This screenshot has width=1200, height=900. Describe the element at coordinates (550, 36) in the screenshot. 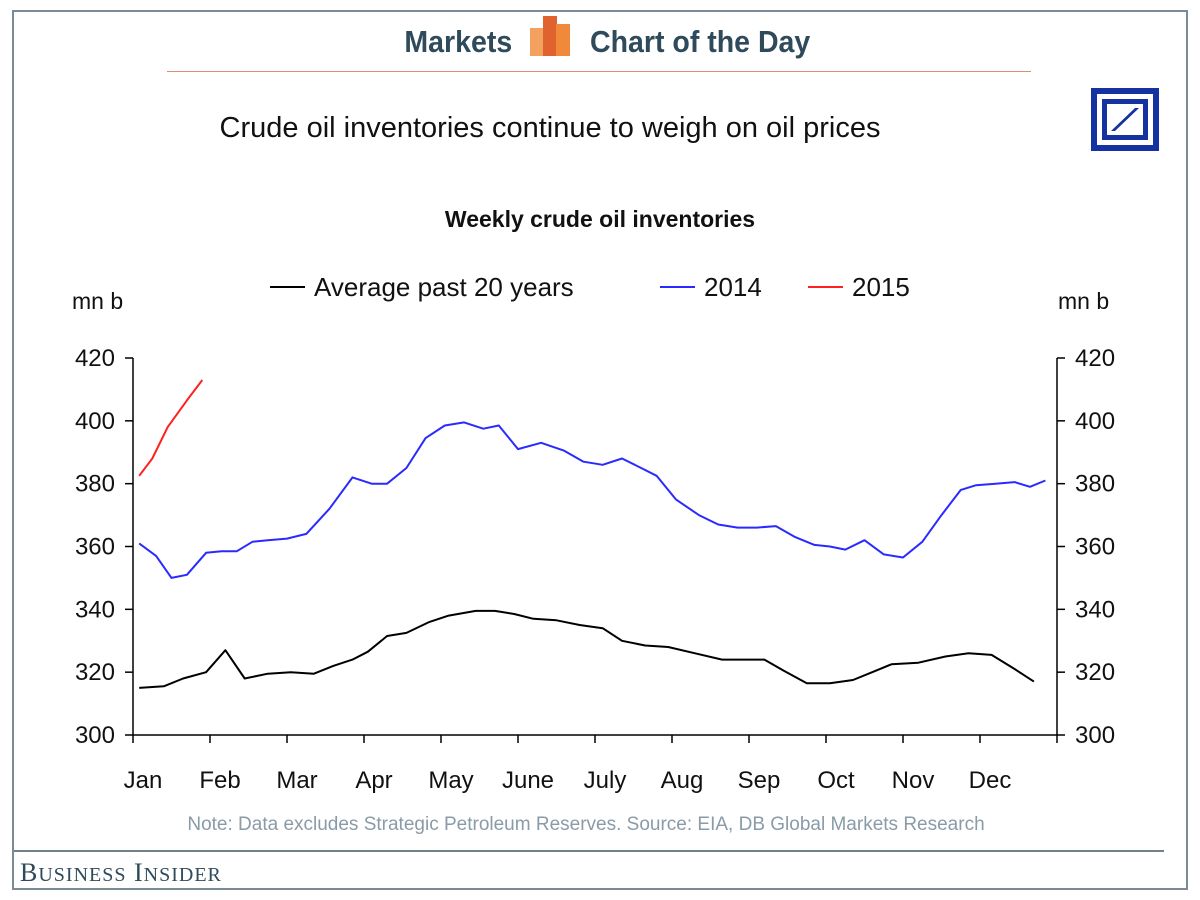

I see `bar-chart-icon` at that location.